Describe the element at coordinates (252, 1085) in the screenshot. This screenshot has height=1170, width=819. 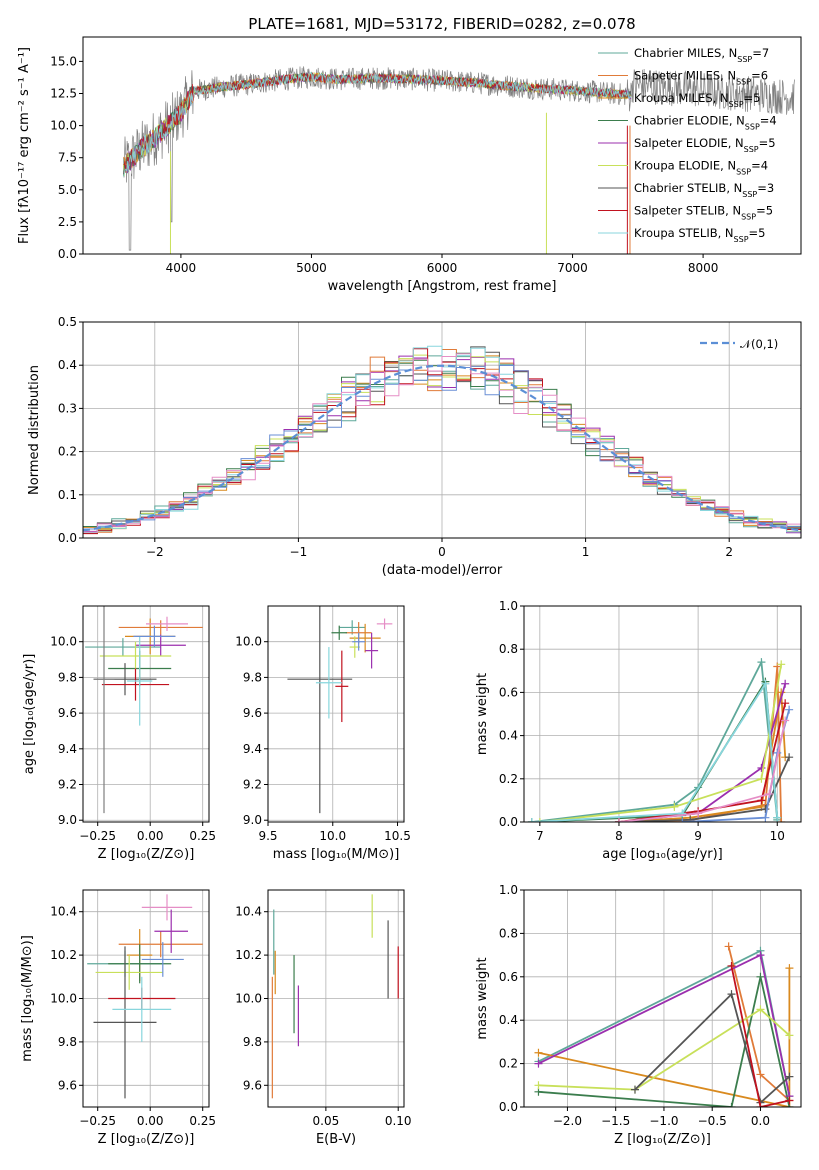
I see `mass-vs-EBV-ytick-label: 9.6` at that location.